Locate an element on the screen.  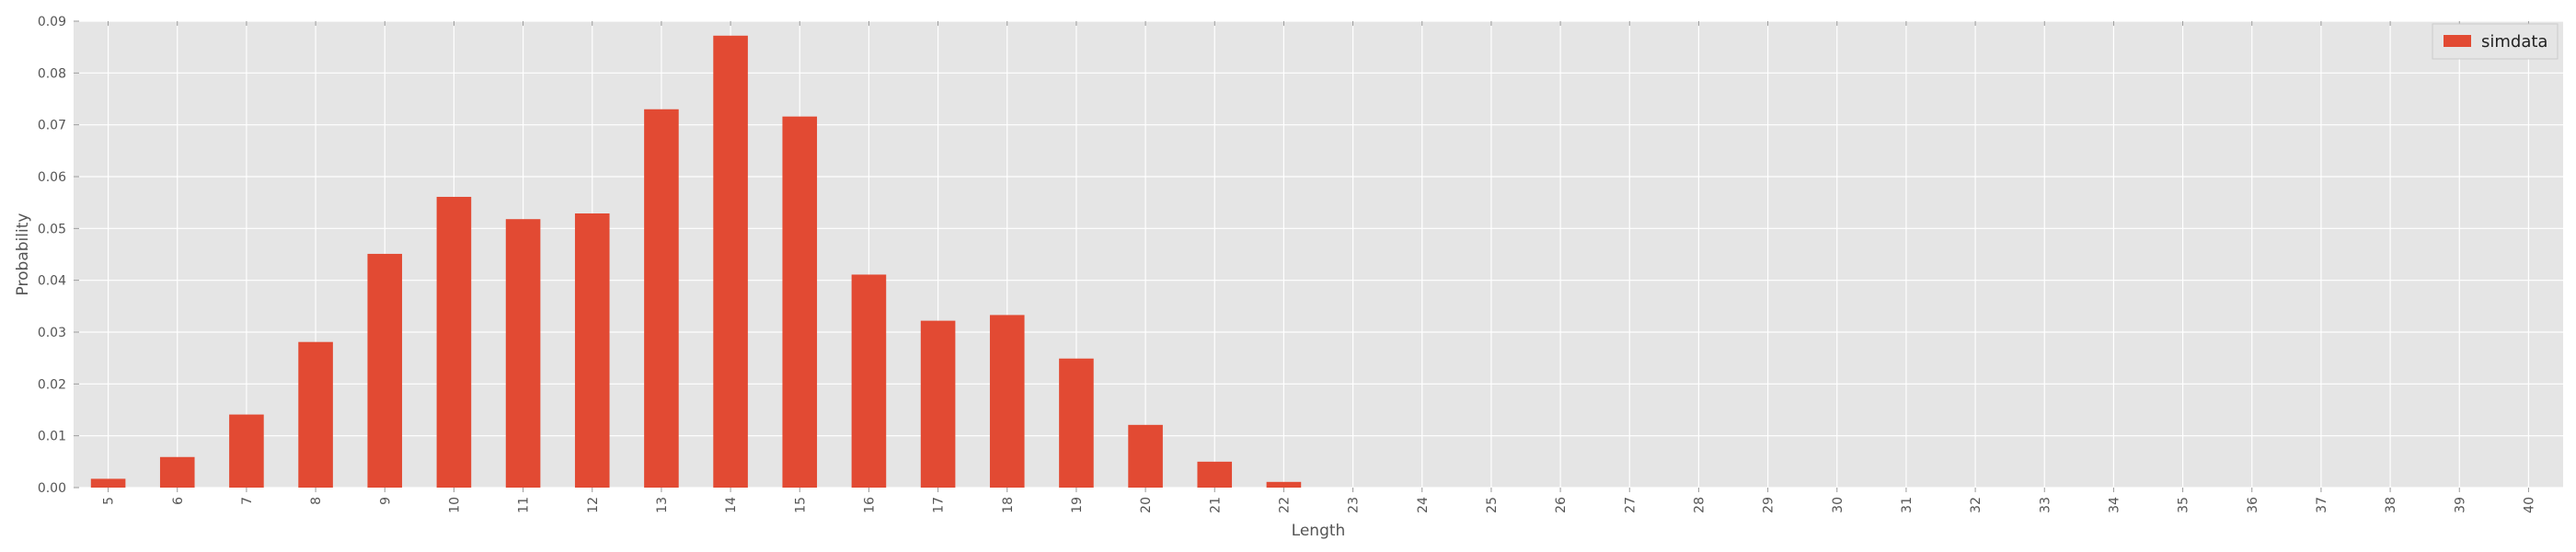
x-tick-label: 8 is located at coordinates (316, 501).